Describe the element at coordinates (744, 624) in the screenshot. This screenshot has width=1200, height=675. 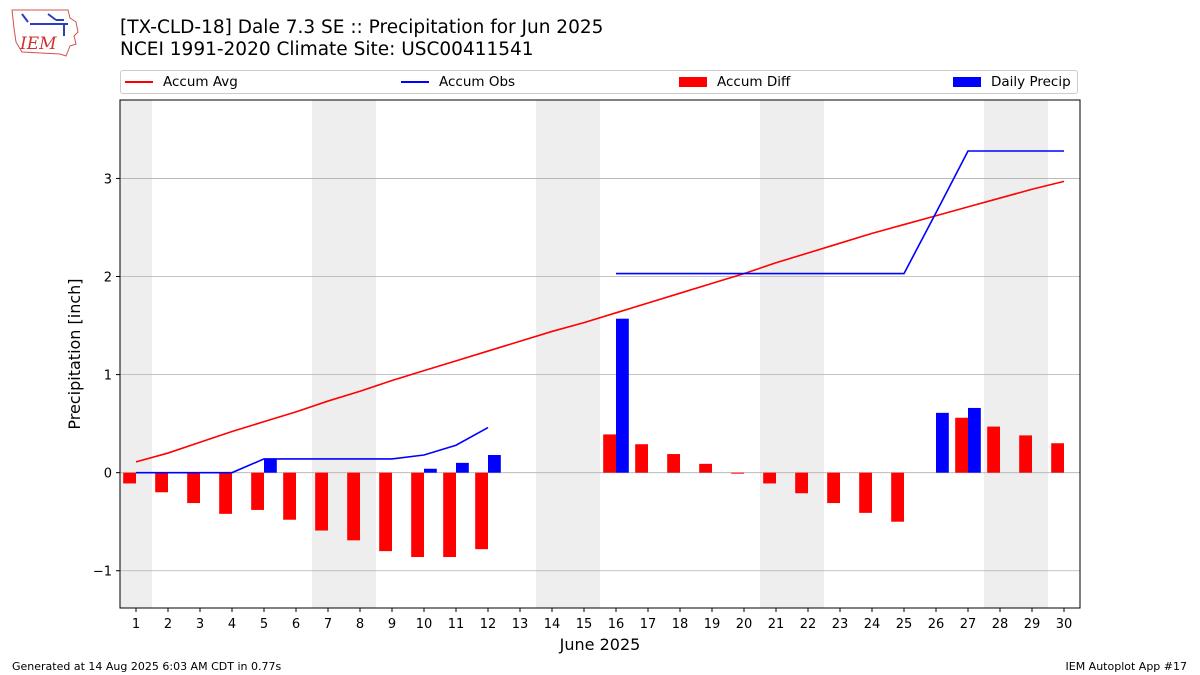
I see `x-tick-label: 20` at that location.